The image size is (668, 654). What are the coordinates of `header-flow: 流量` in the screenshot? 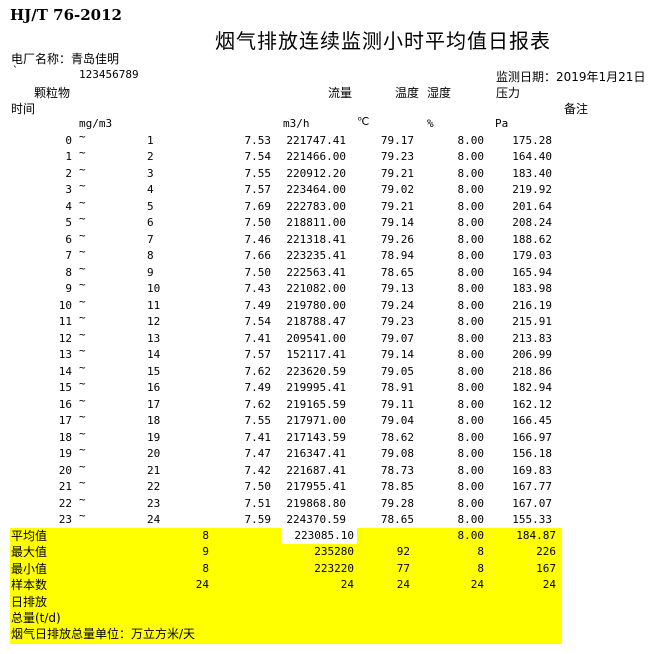 It's located at (340, 93).